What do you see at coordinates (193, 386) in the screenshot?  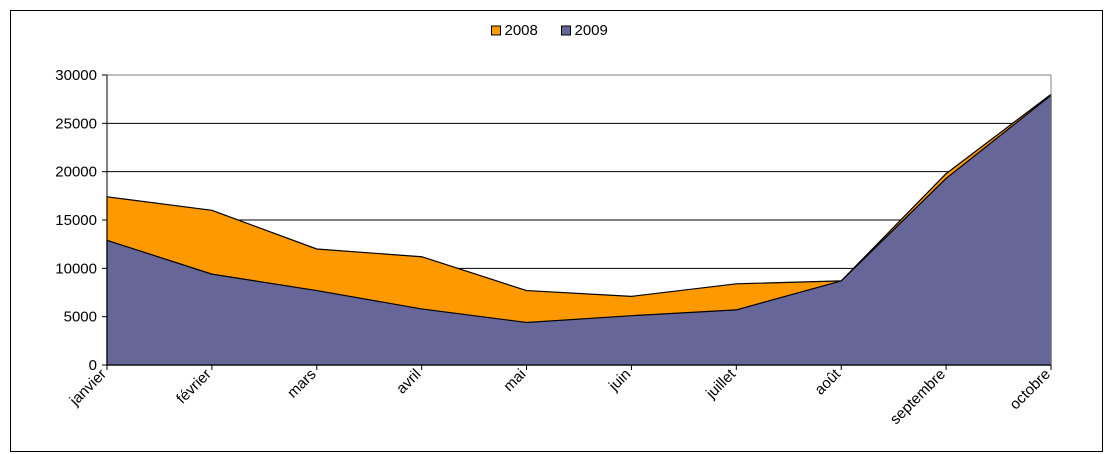 I see `x-tick-label: février` at bounding box center [193, 386].